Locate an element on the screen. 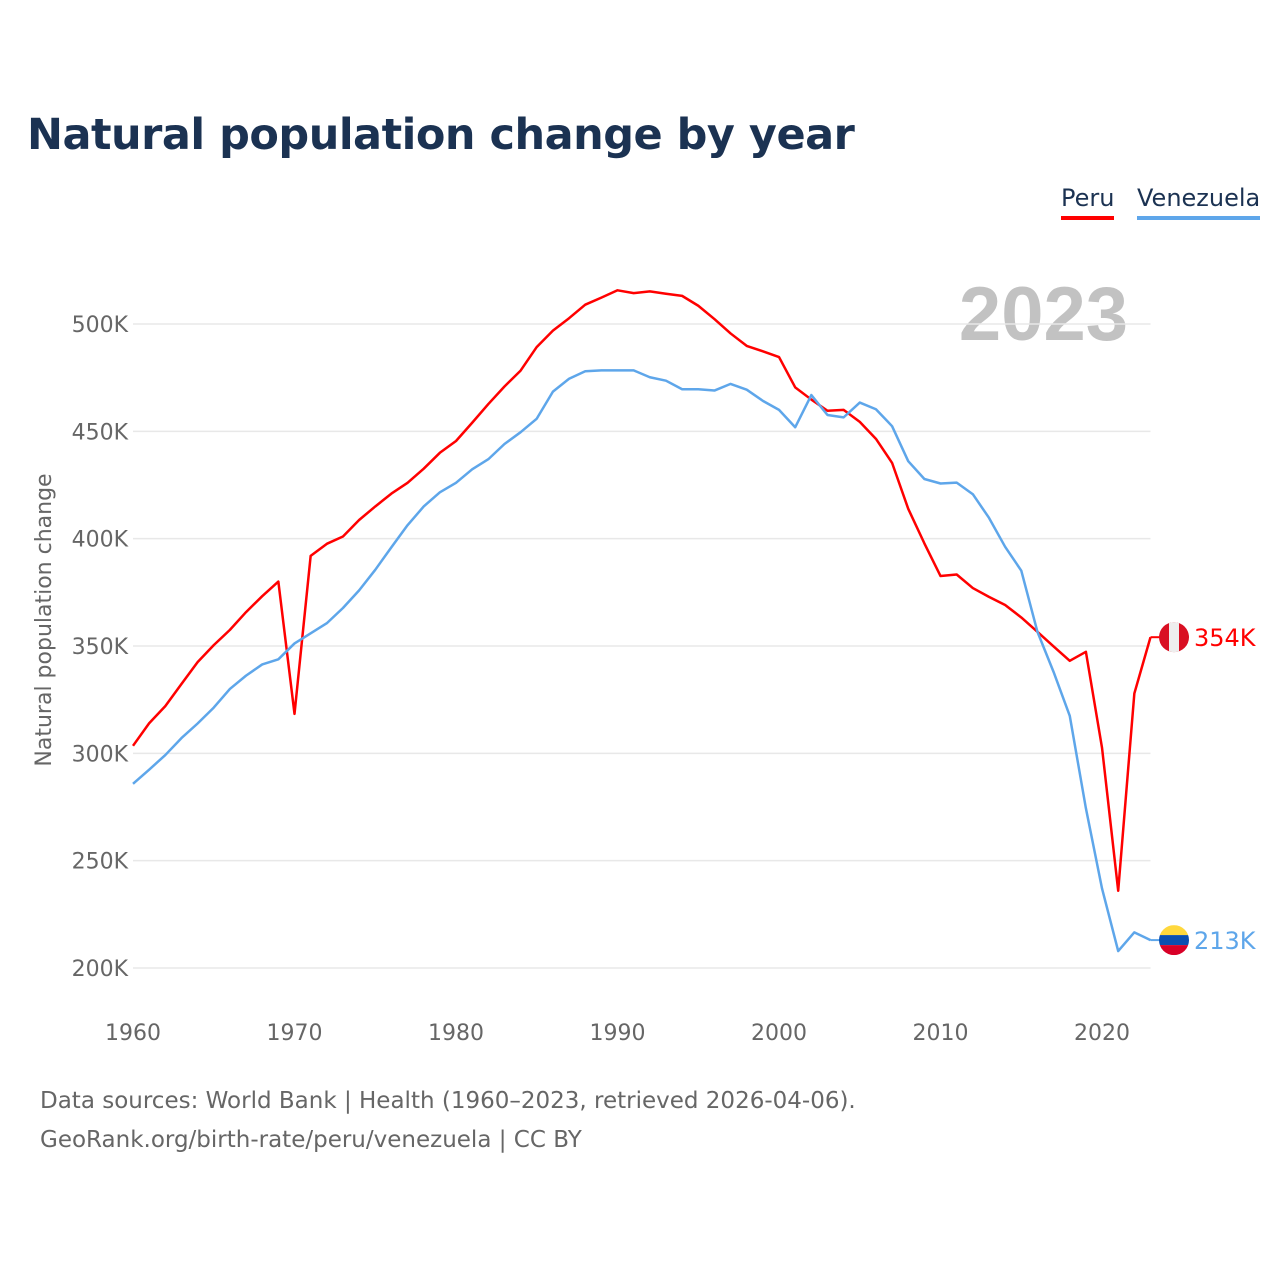  venezuela-flag-icon is located at coordinates (1174, 940).